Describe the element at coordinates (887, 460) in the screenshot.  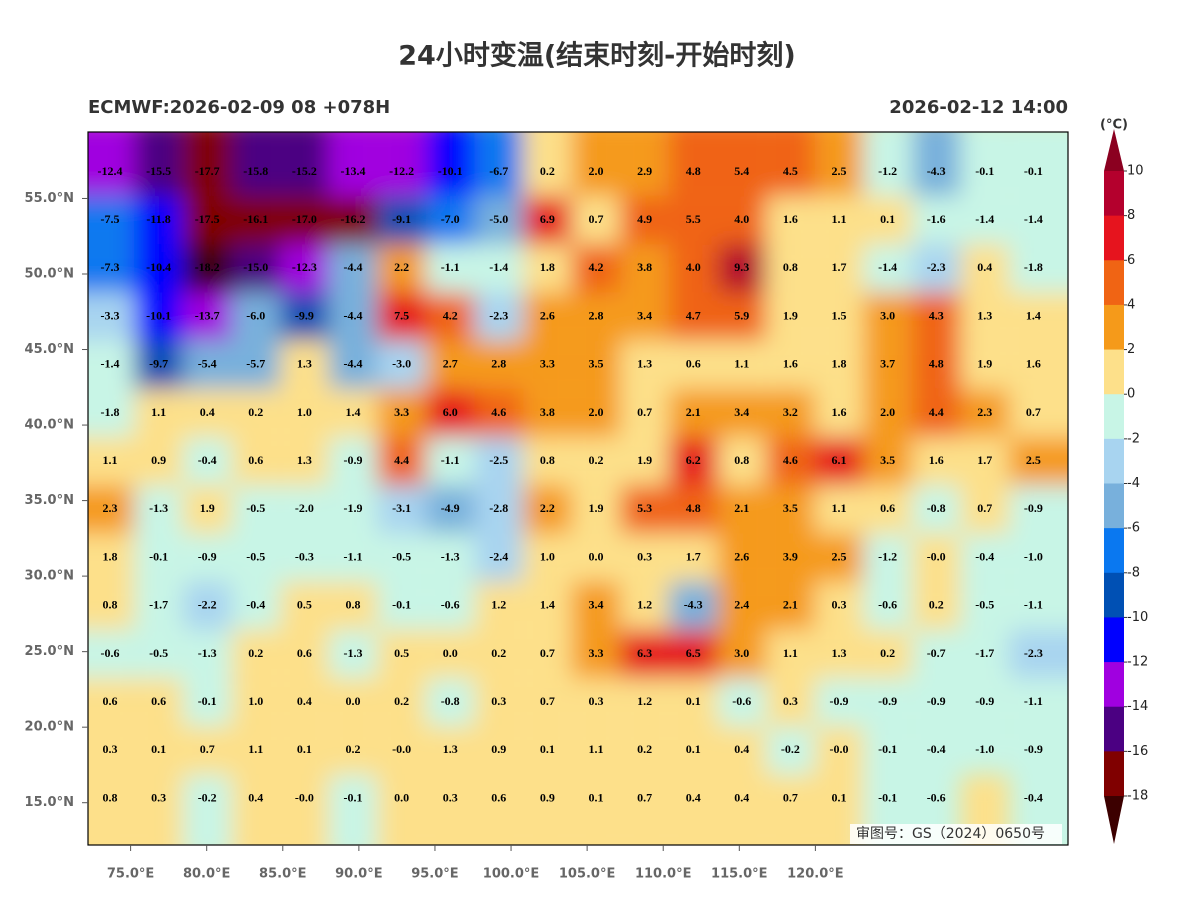
I see `grid-value: 3.5` at that location.